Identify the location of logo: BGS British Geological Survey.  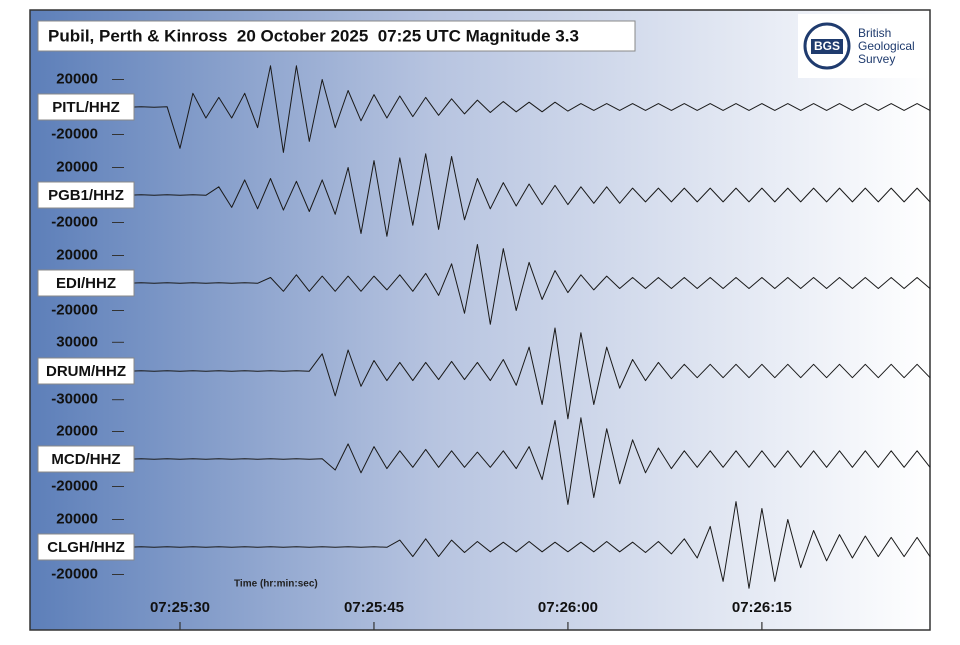
(862, 46).